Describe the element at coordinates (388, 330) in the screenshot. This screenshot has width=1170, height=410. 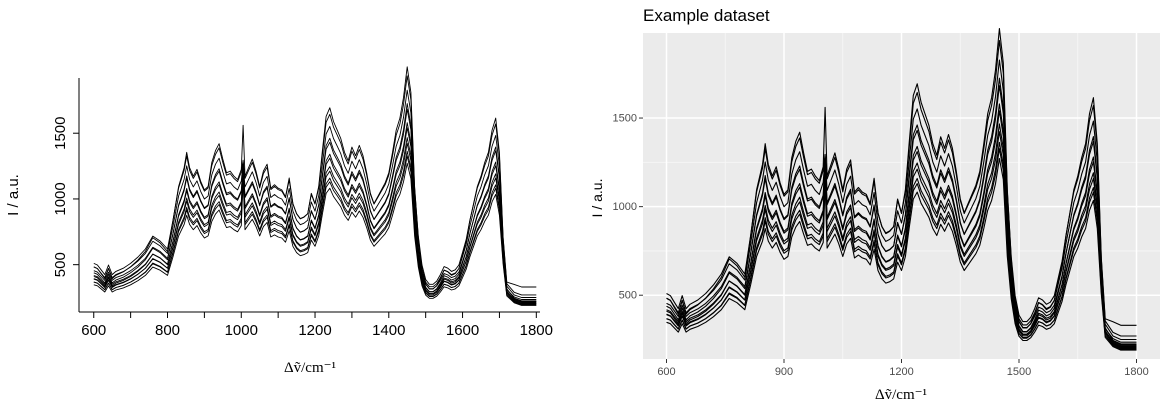
I see `x-tick-label: 1400` at that location.